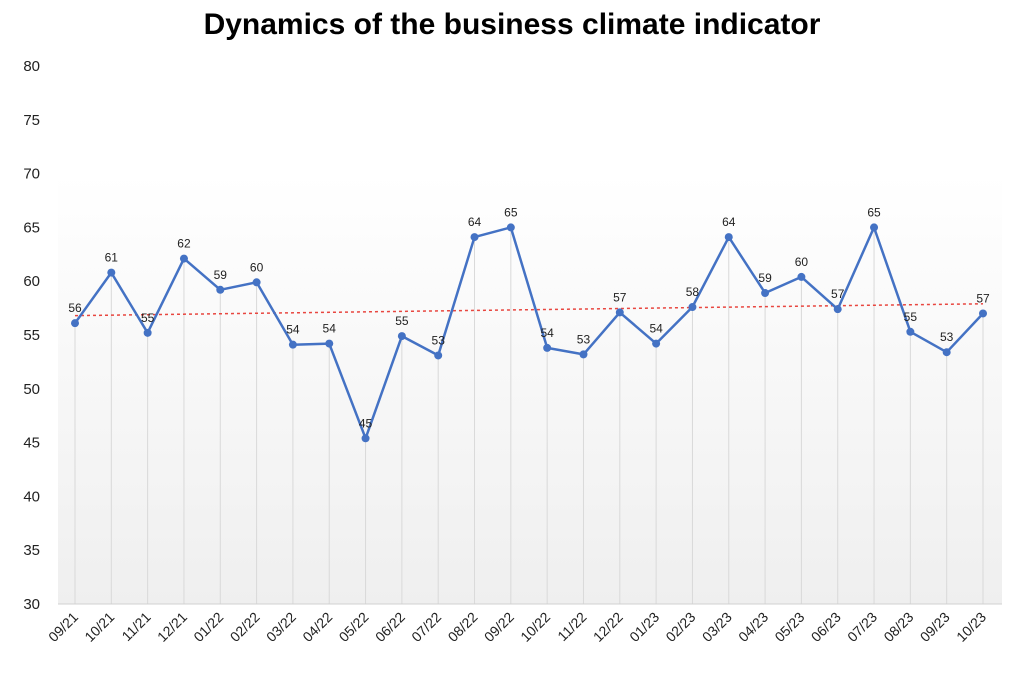 This screenshot has height=689, width=1024. What do you see at coordinates (63, 627) in the screenshot?
I see `x-tick-label: 09/21` at bounding box center [63, 627].